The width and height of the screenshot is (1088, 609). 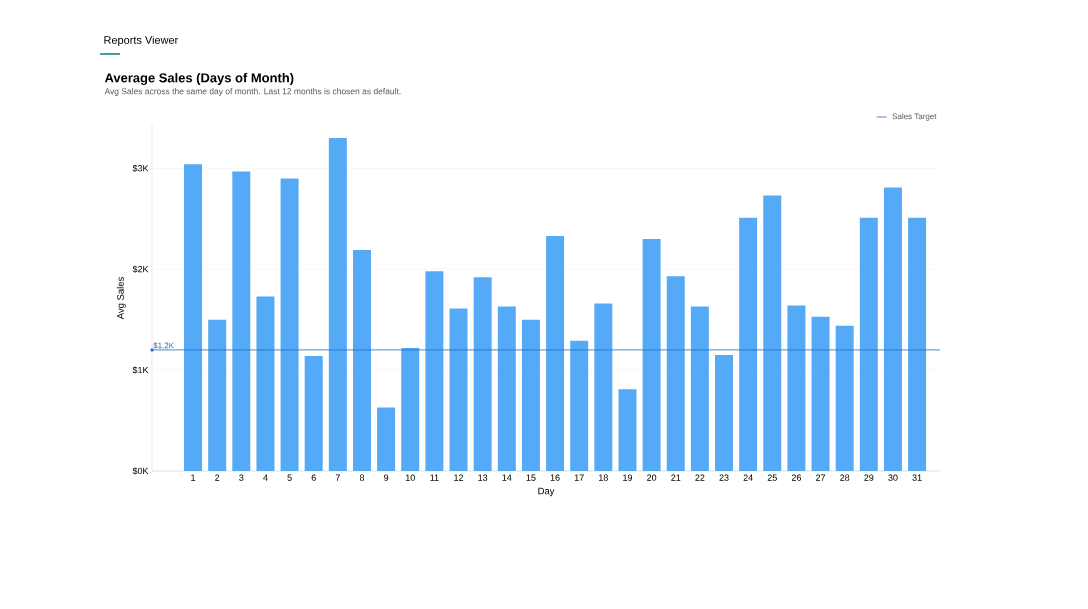 I want to click on y-tick-label: $2K, so click(x=140, y=269).